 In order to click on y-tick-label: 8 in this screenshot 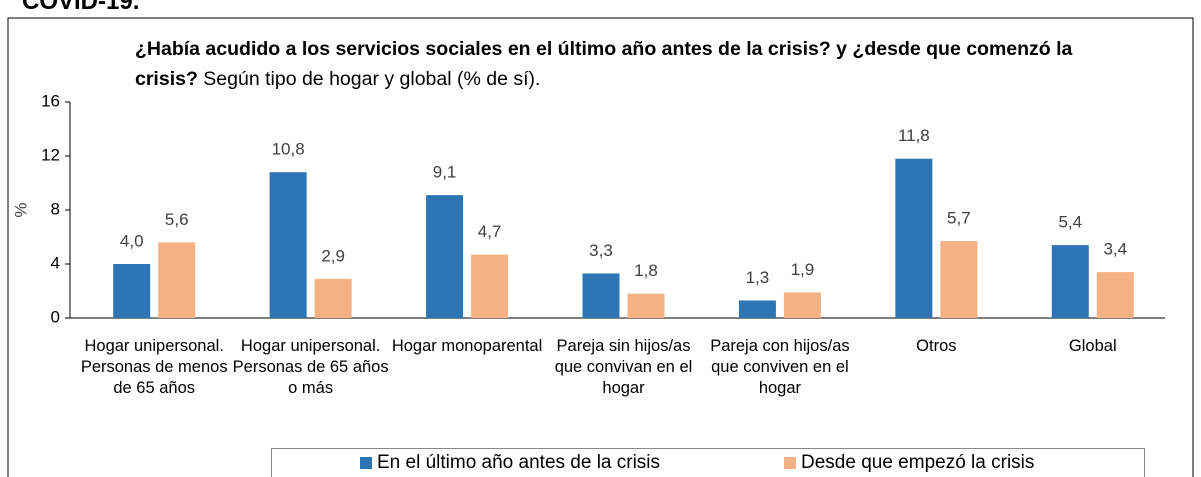, I will do `click(55, 208)`.